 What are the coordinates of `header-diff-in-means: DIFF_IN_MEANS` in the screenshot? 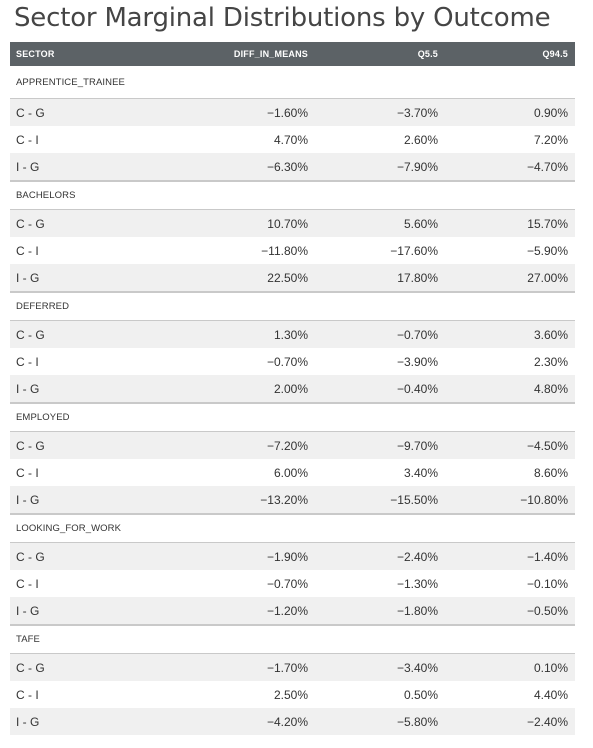 It's located at (270, 54).